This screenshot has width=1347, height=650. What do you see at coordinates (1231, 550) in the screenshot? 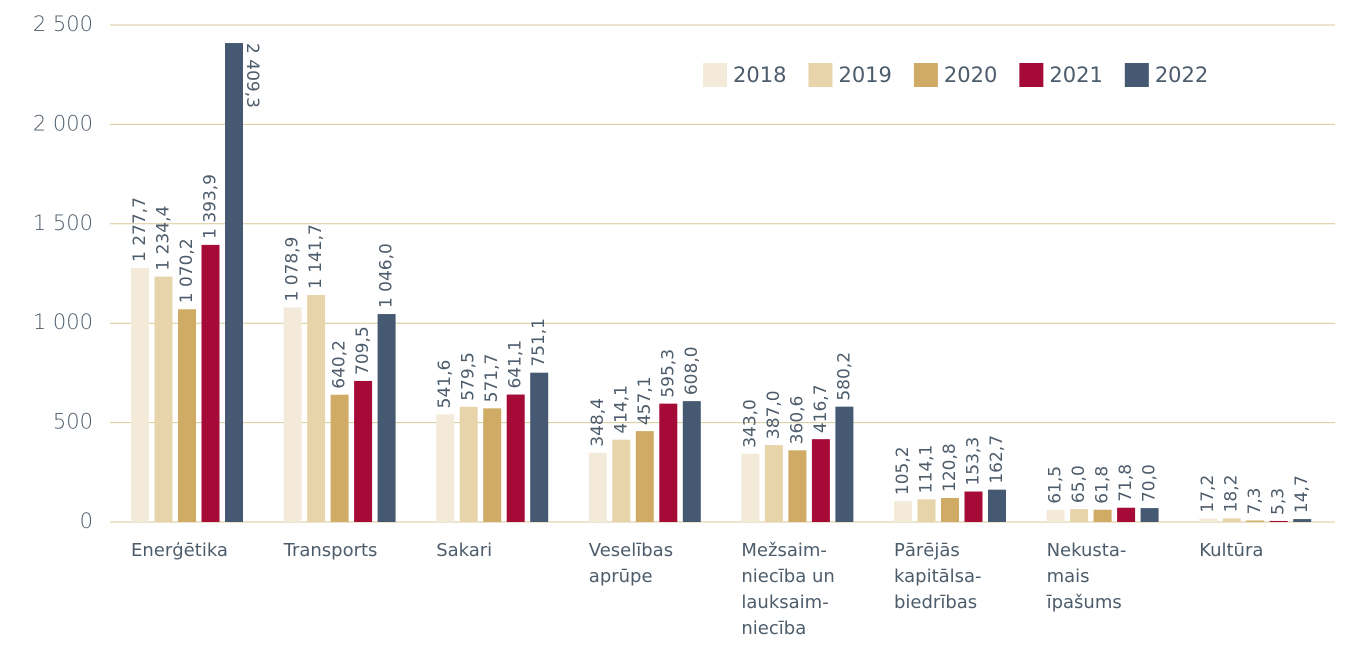
I see `x-tick-label: Kultūra` at bounding box center [1231, 550].